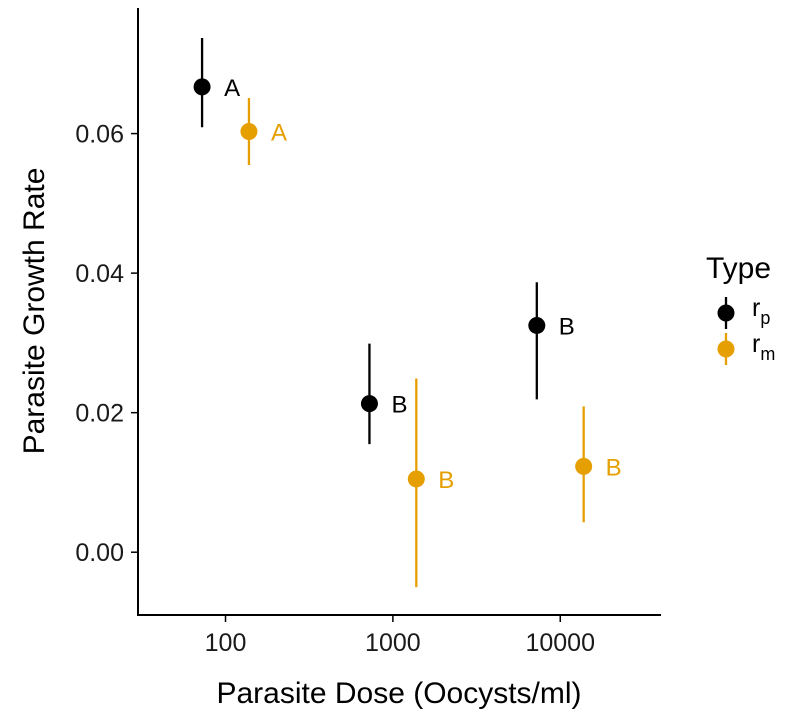 This screenshot has width=789, height=713. I want to click on legend-label-subscript: m, so click(767, 354).